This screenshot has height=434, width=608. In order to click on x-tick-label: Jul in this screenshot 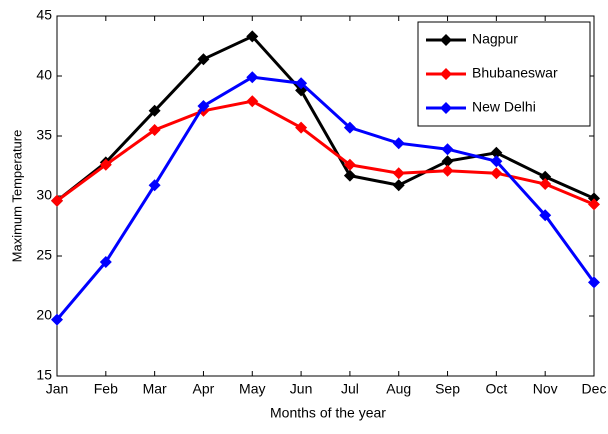, I will do `click(350, 389)`.